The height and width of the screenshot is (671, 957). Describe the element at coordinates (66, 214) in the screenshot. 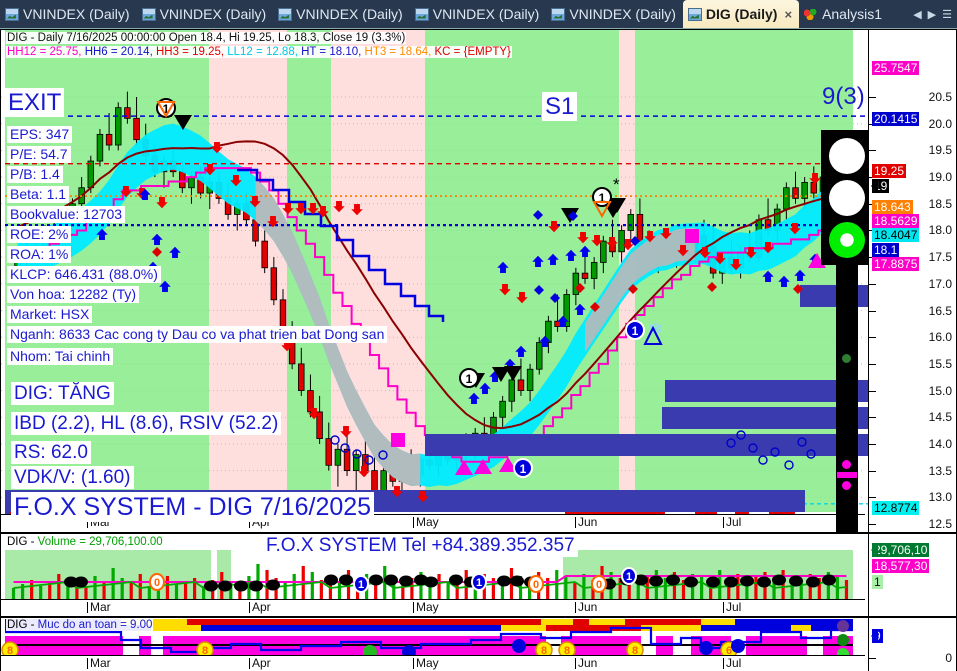

I see `fundamental-item: Bookvalue: 12703` at that location.